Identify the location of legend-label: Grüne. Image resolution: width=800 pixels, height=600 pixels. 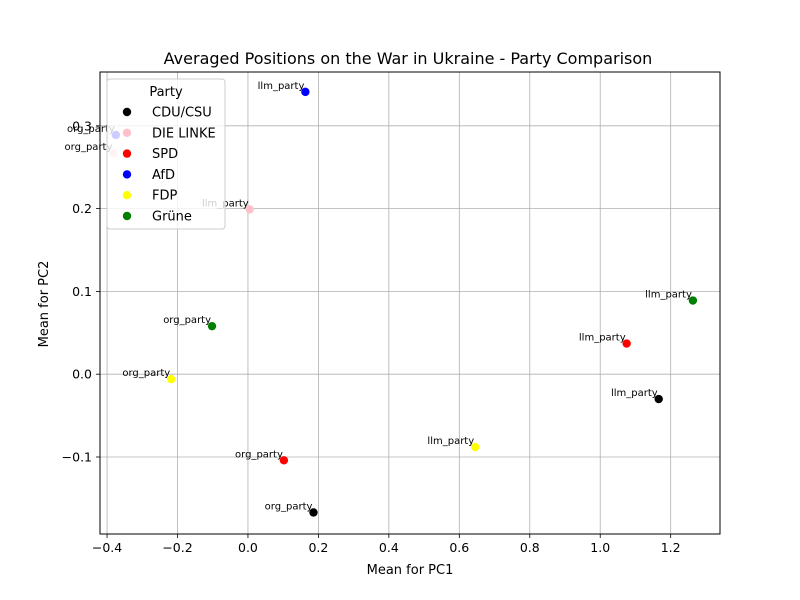
(172, 217).